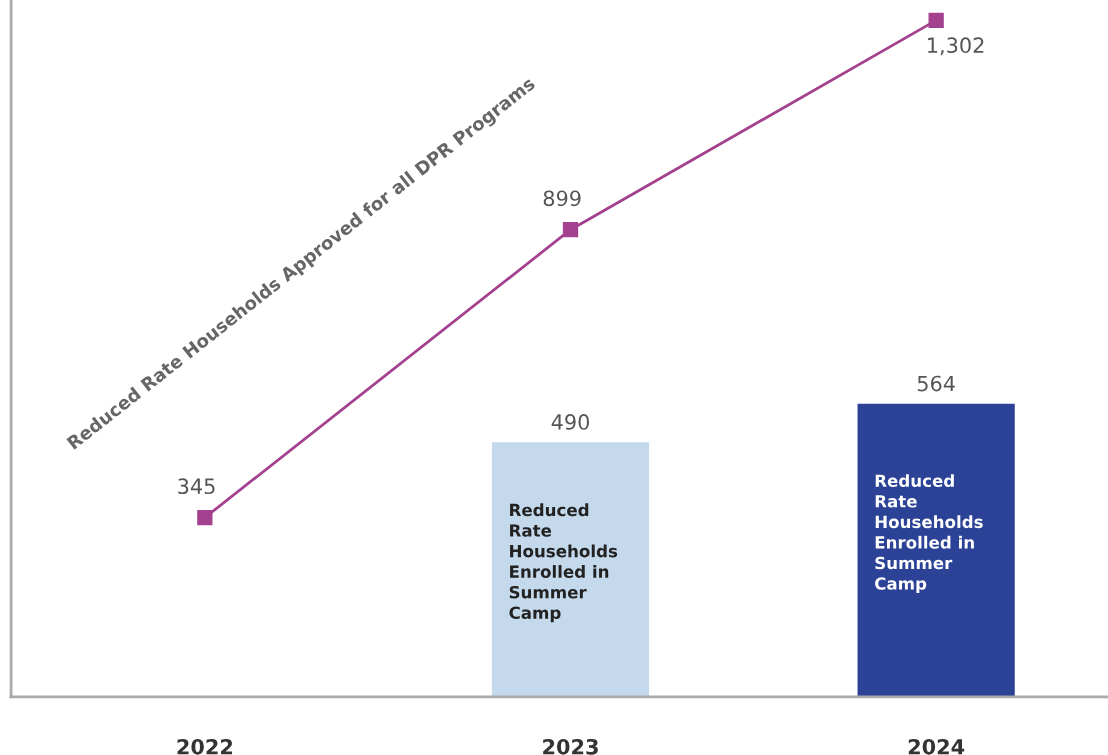 The height and width of the screenshot is (755, 1108). Describe the element at coordinates (570, 422) in the screenshot. I see `data-label: 490` at that location.